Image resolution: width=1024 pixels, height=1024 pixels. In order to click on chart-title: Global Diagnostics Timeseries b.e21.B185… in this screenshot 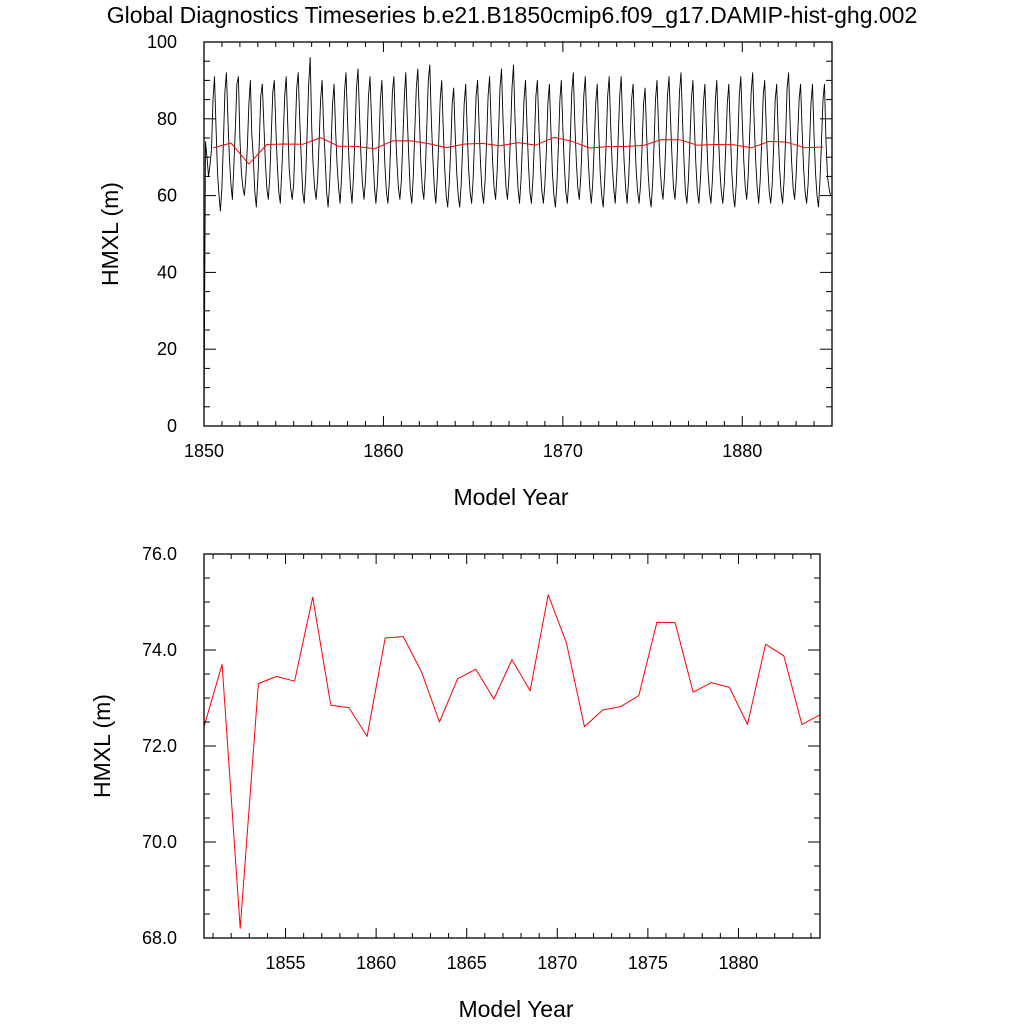, I will do `click(512, 15)`.